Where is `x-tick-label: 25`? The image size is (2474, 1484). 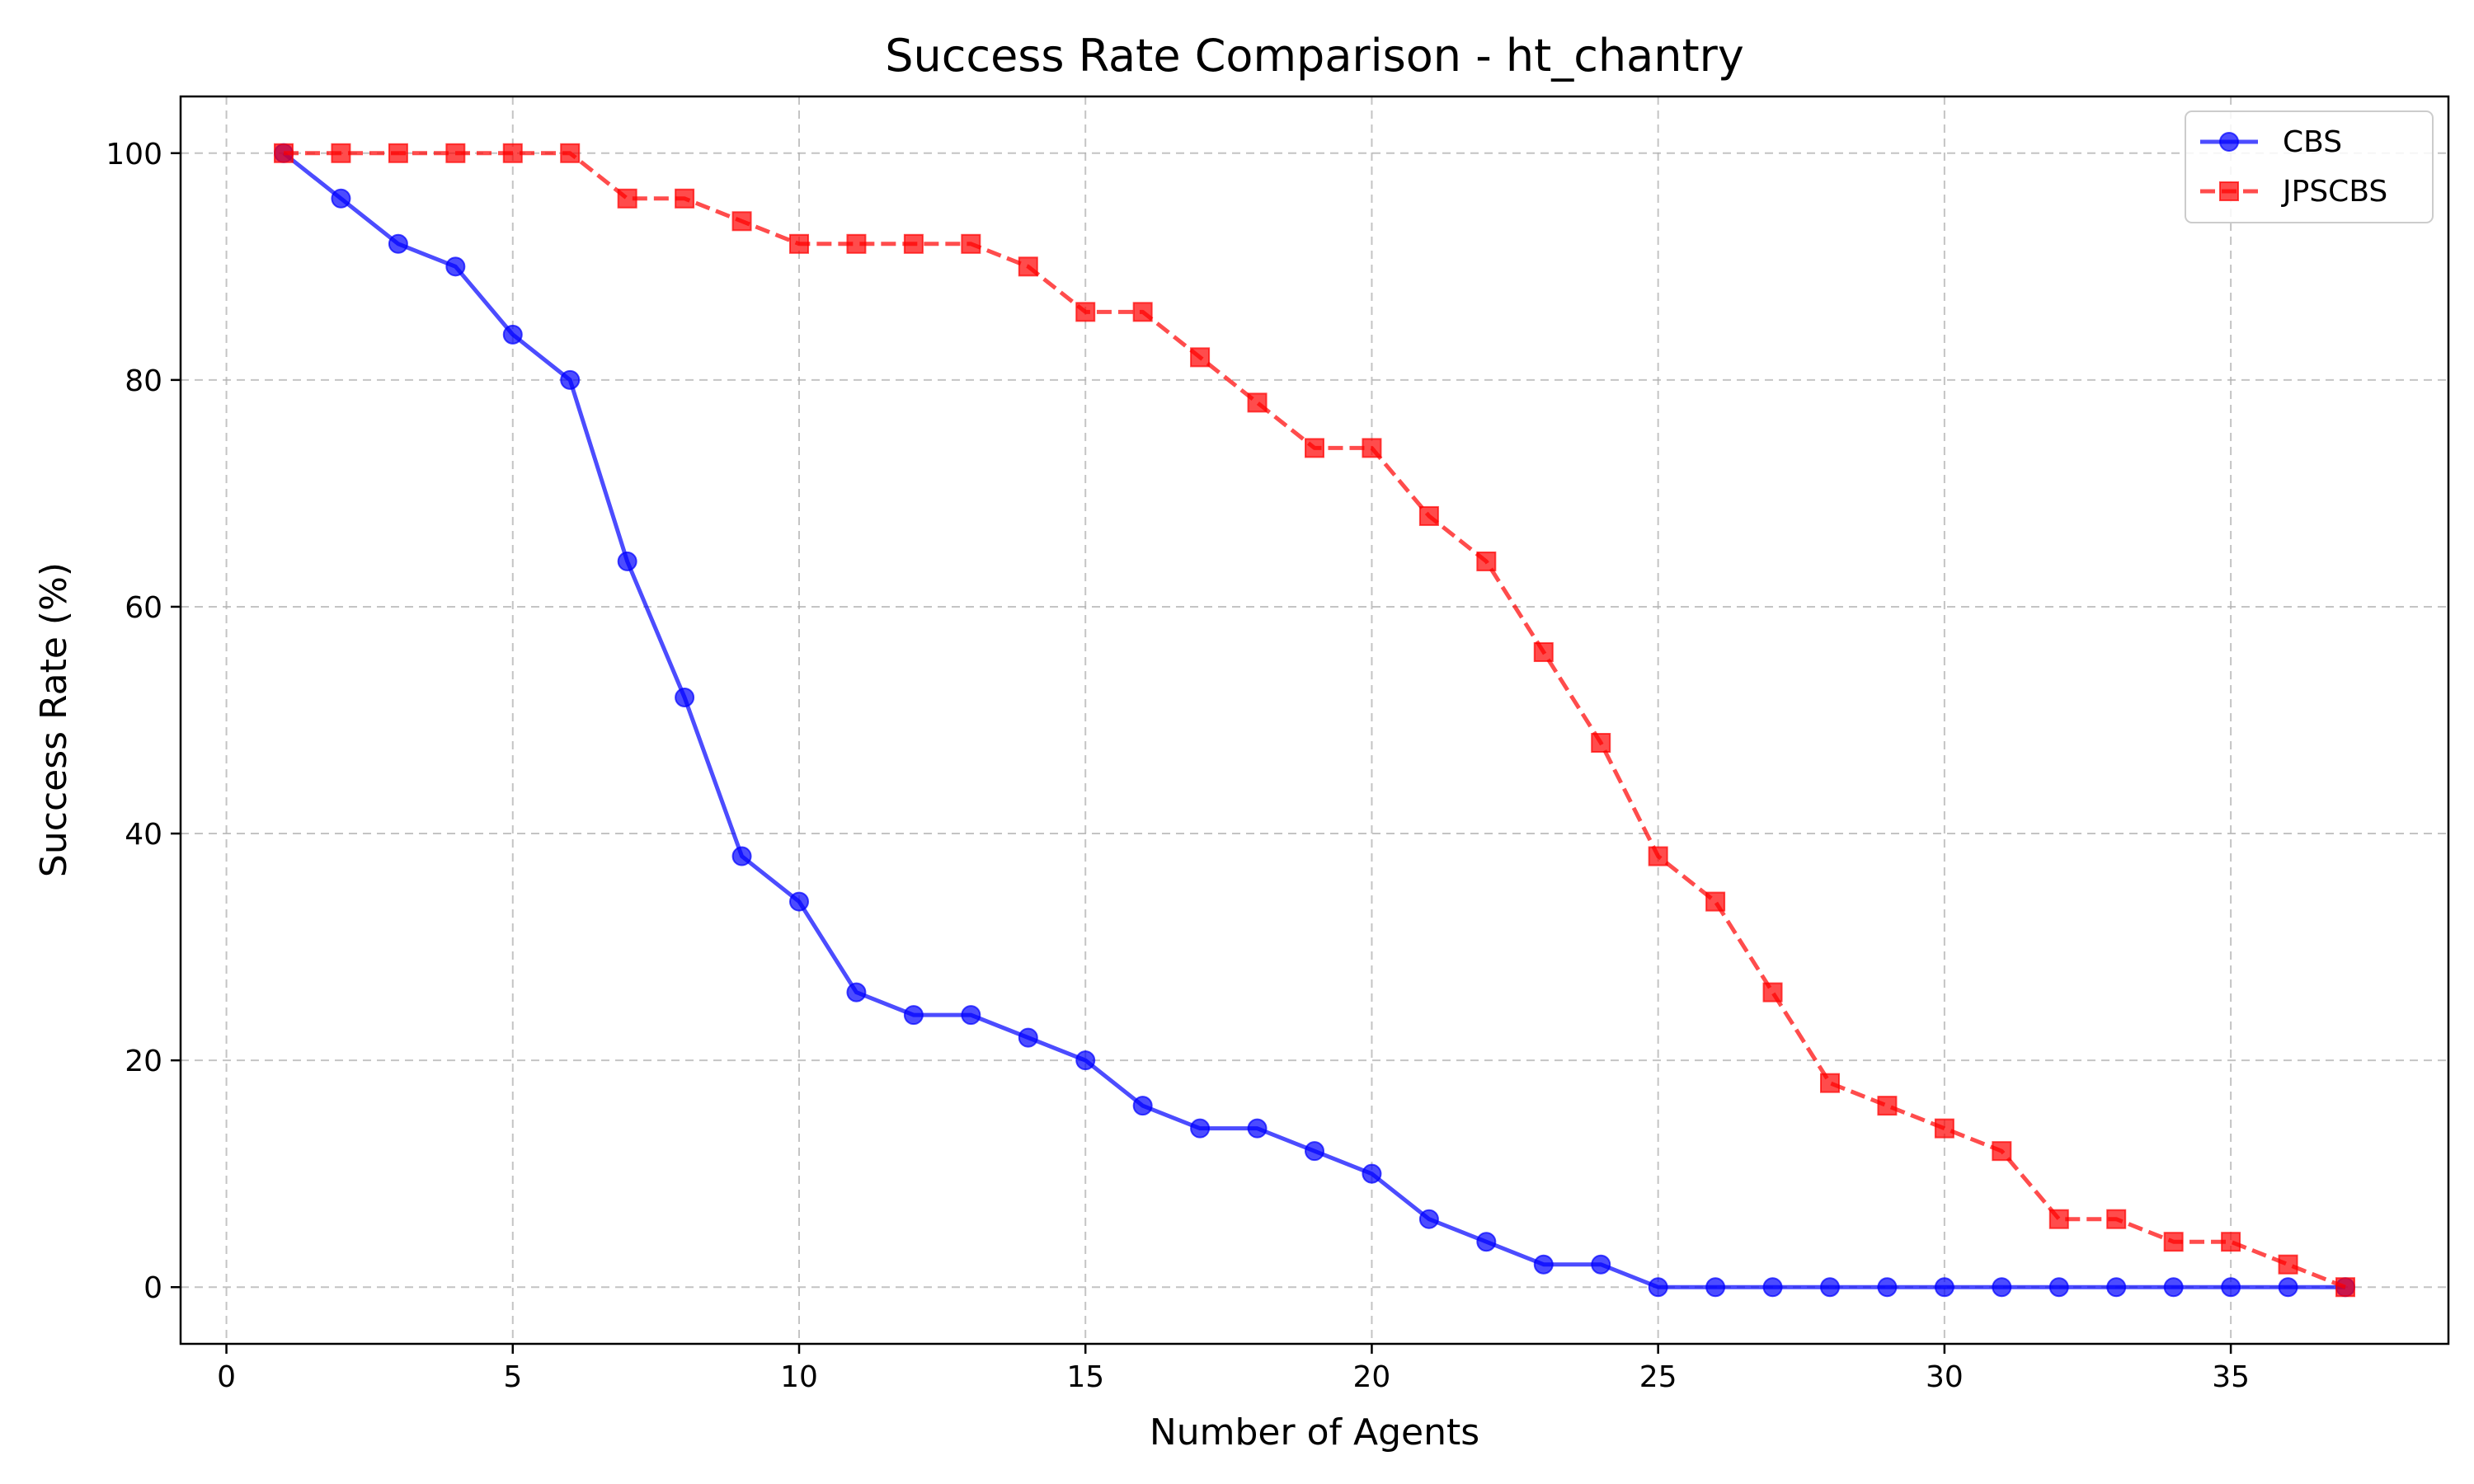
x-tick-label: 25 is located at coordinates (1658, 1377).